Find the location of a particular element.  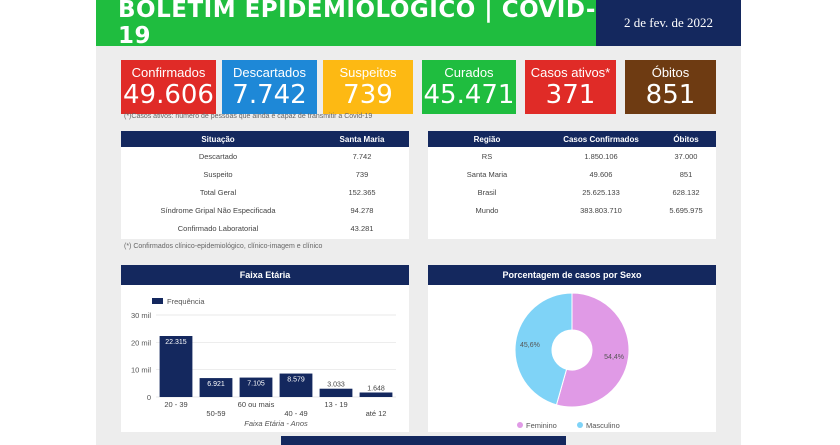

x-tick-label: 13 - 19 is located at coordinates (335, 404).